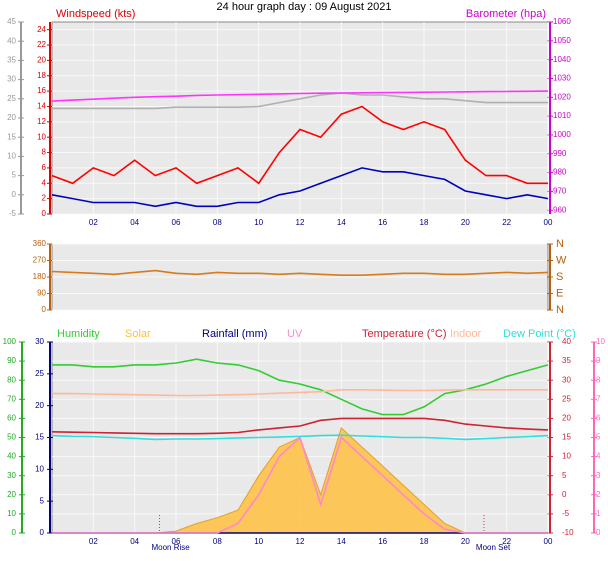 The image size is (608, 561). I want to click on tick-label: 70, so click(11, 398).